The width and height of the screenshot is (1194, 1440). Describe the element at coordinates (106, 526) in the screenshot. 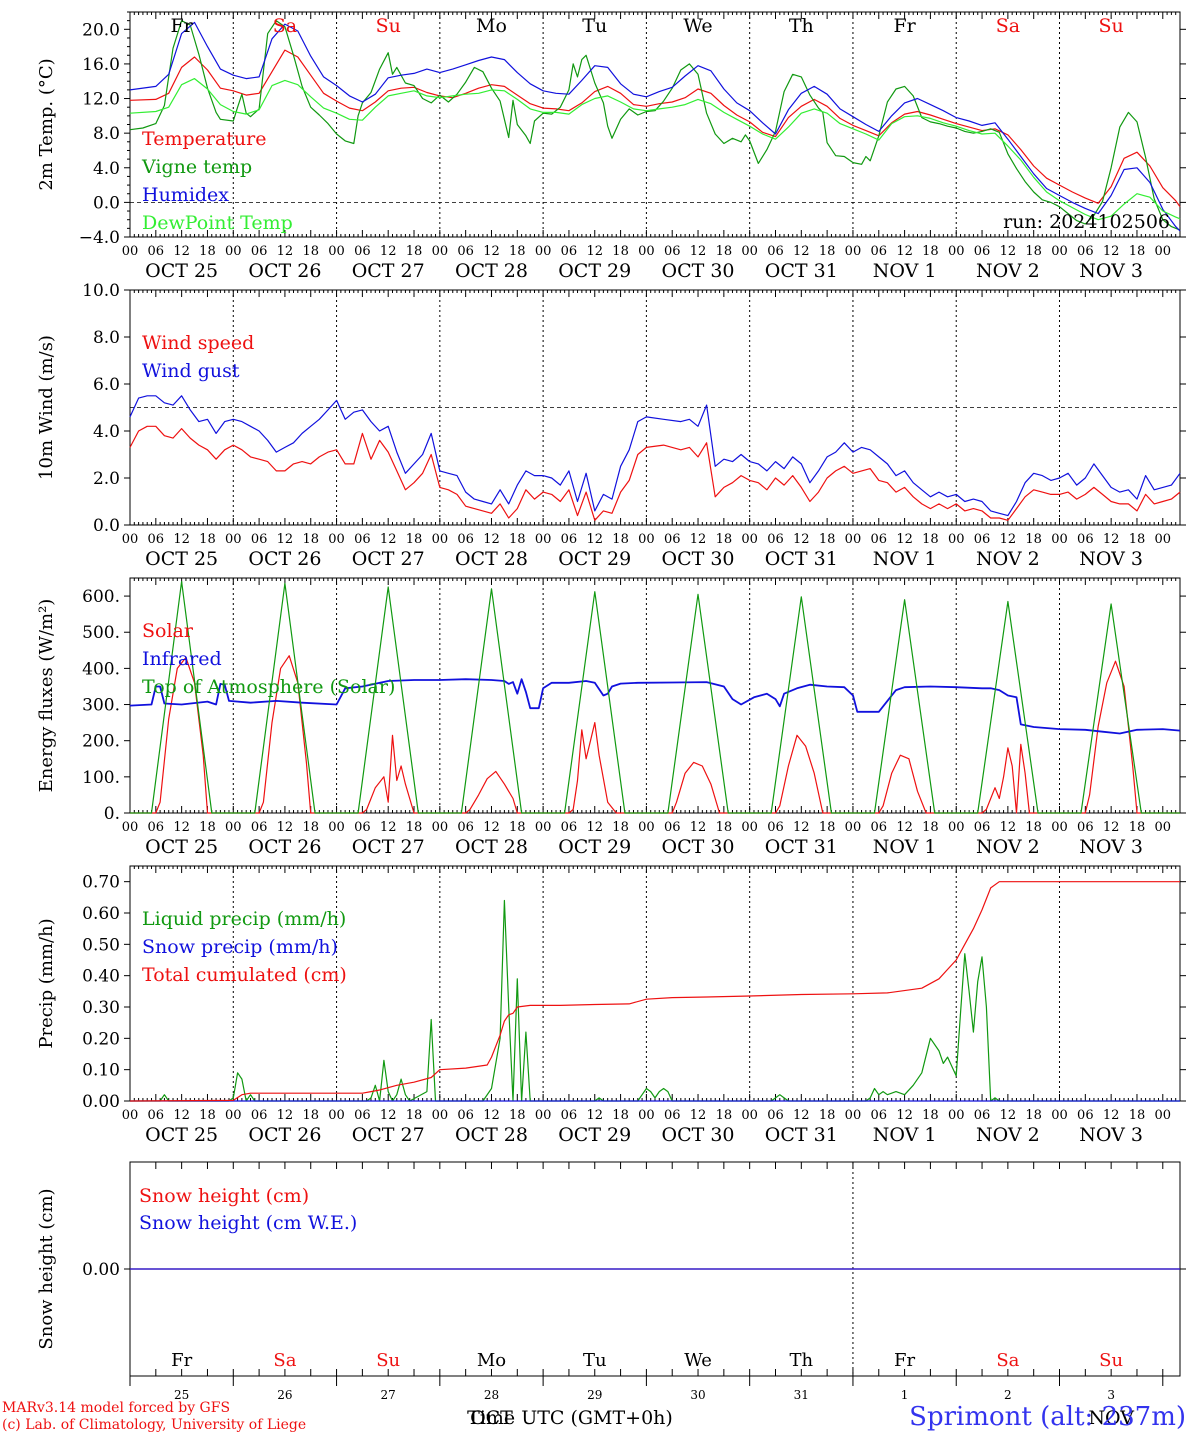

I see `y-tick-label: 0.0` at that location.